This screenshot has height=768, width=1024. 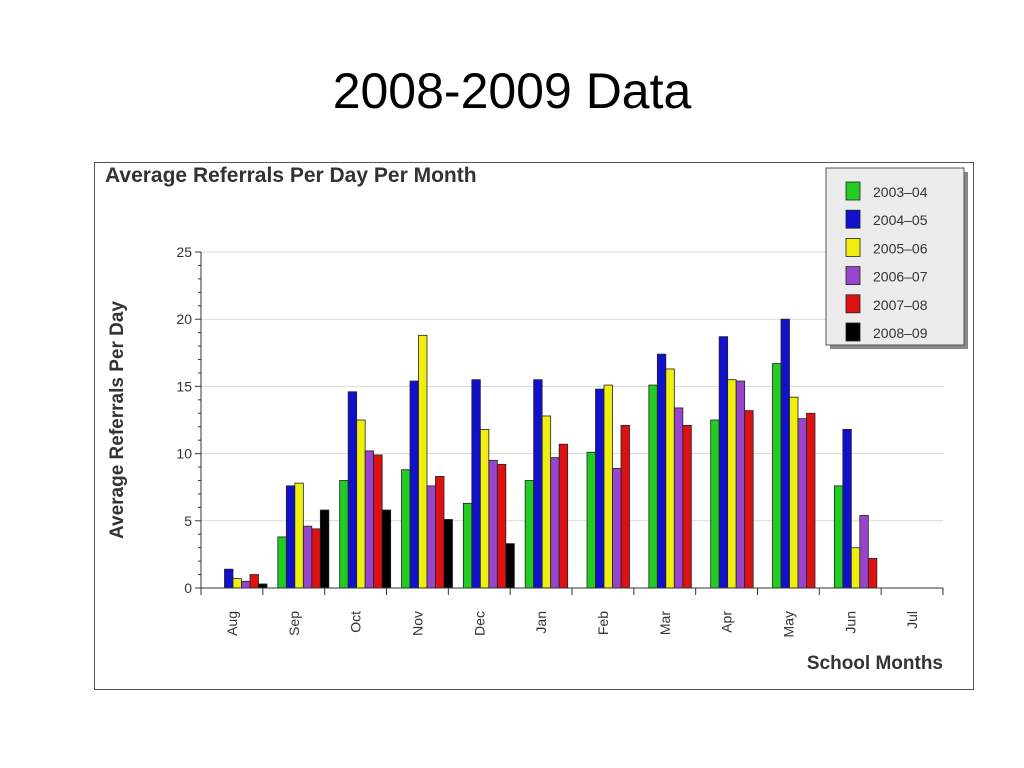 What do you see at coordinates (184, 252) in the screenshot?
I see `y-tick-label: 25` at bounding box center [184, 252].